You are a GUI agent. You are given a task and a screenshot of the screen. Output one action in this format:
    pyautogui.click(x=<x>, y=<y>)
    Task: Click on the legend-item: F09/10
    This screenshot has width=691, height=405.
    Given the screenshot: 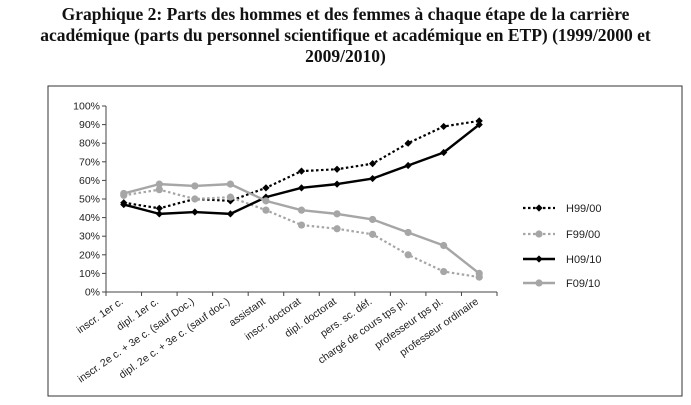 What is the action you would take?
    pyautogui.click(x=561, y=284)
    